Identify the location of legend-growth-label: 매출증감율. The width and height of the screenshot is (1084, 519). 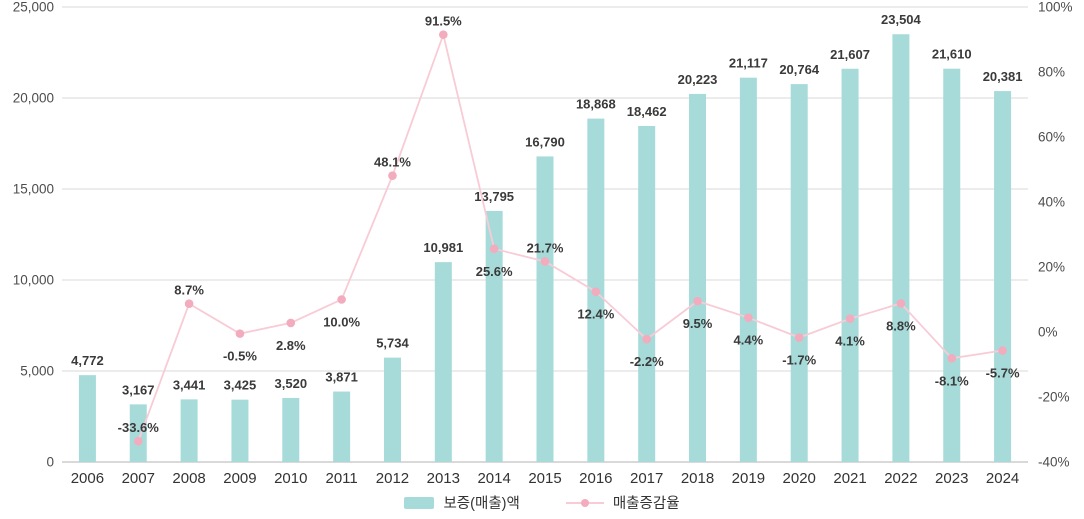
(646, 504).